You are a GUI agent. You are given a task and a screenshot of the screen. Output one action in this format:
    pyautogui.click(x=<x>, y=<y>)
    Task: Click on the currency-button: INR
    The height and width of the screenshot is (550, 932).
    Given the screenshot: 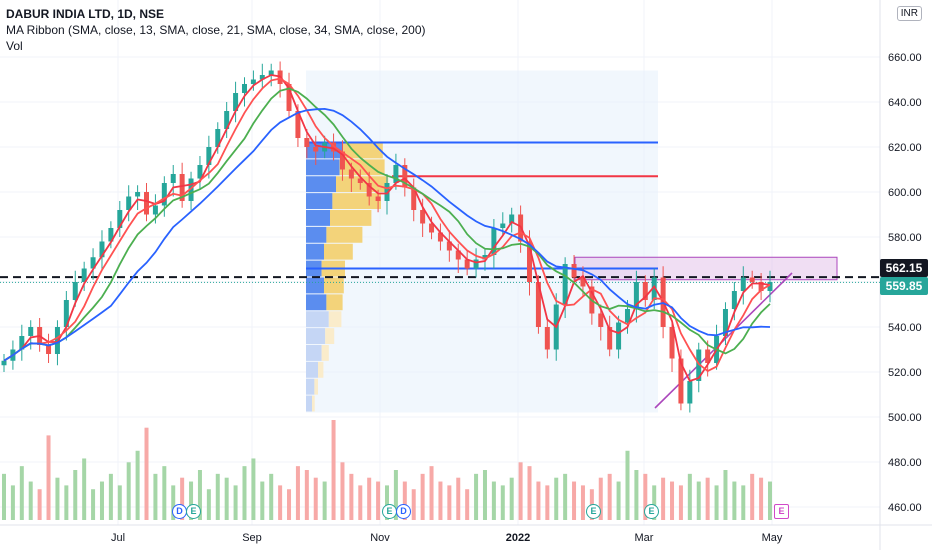 What is the action you would take?
    pyautogui.click(x=909, y=13)
    